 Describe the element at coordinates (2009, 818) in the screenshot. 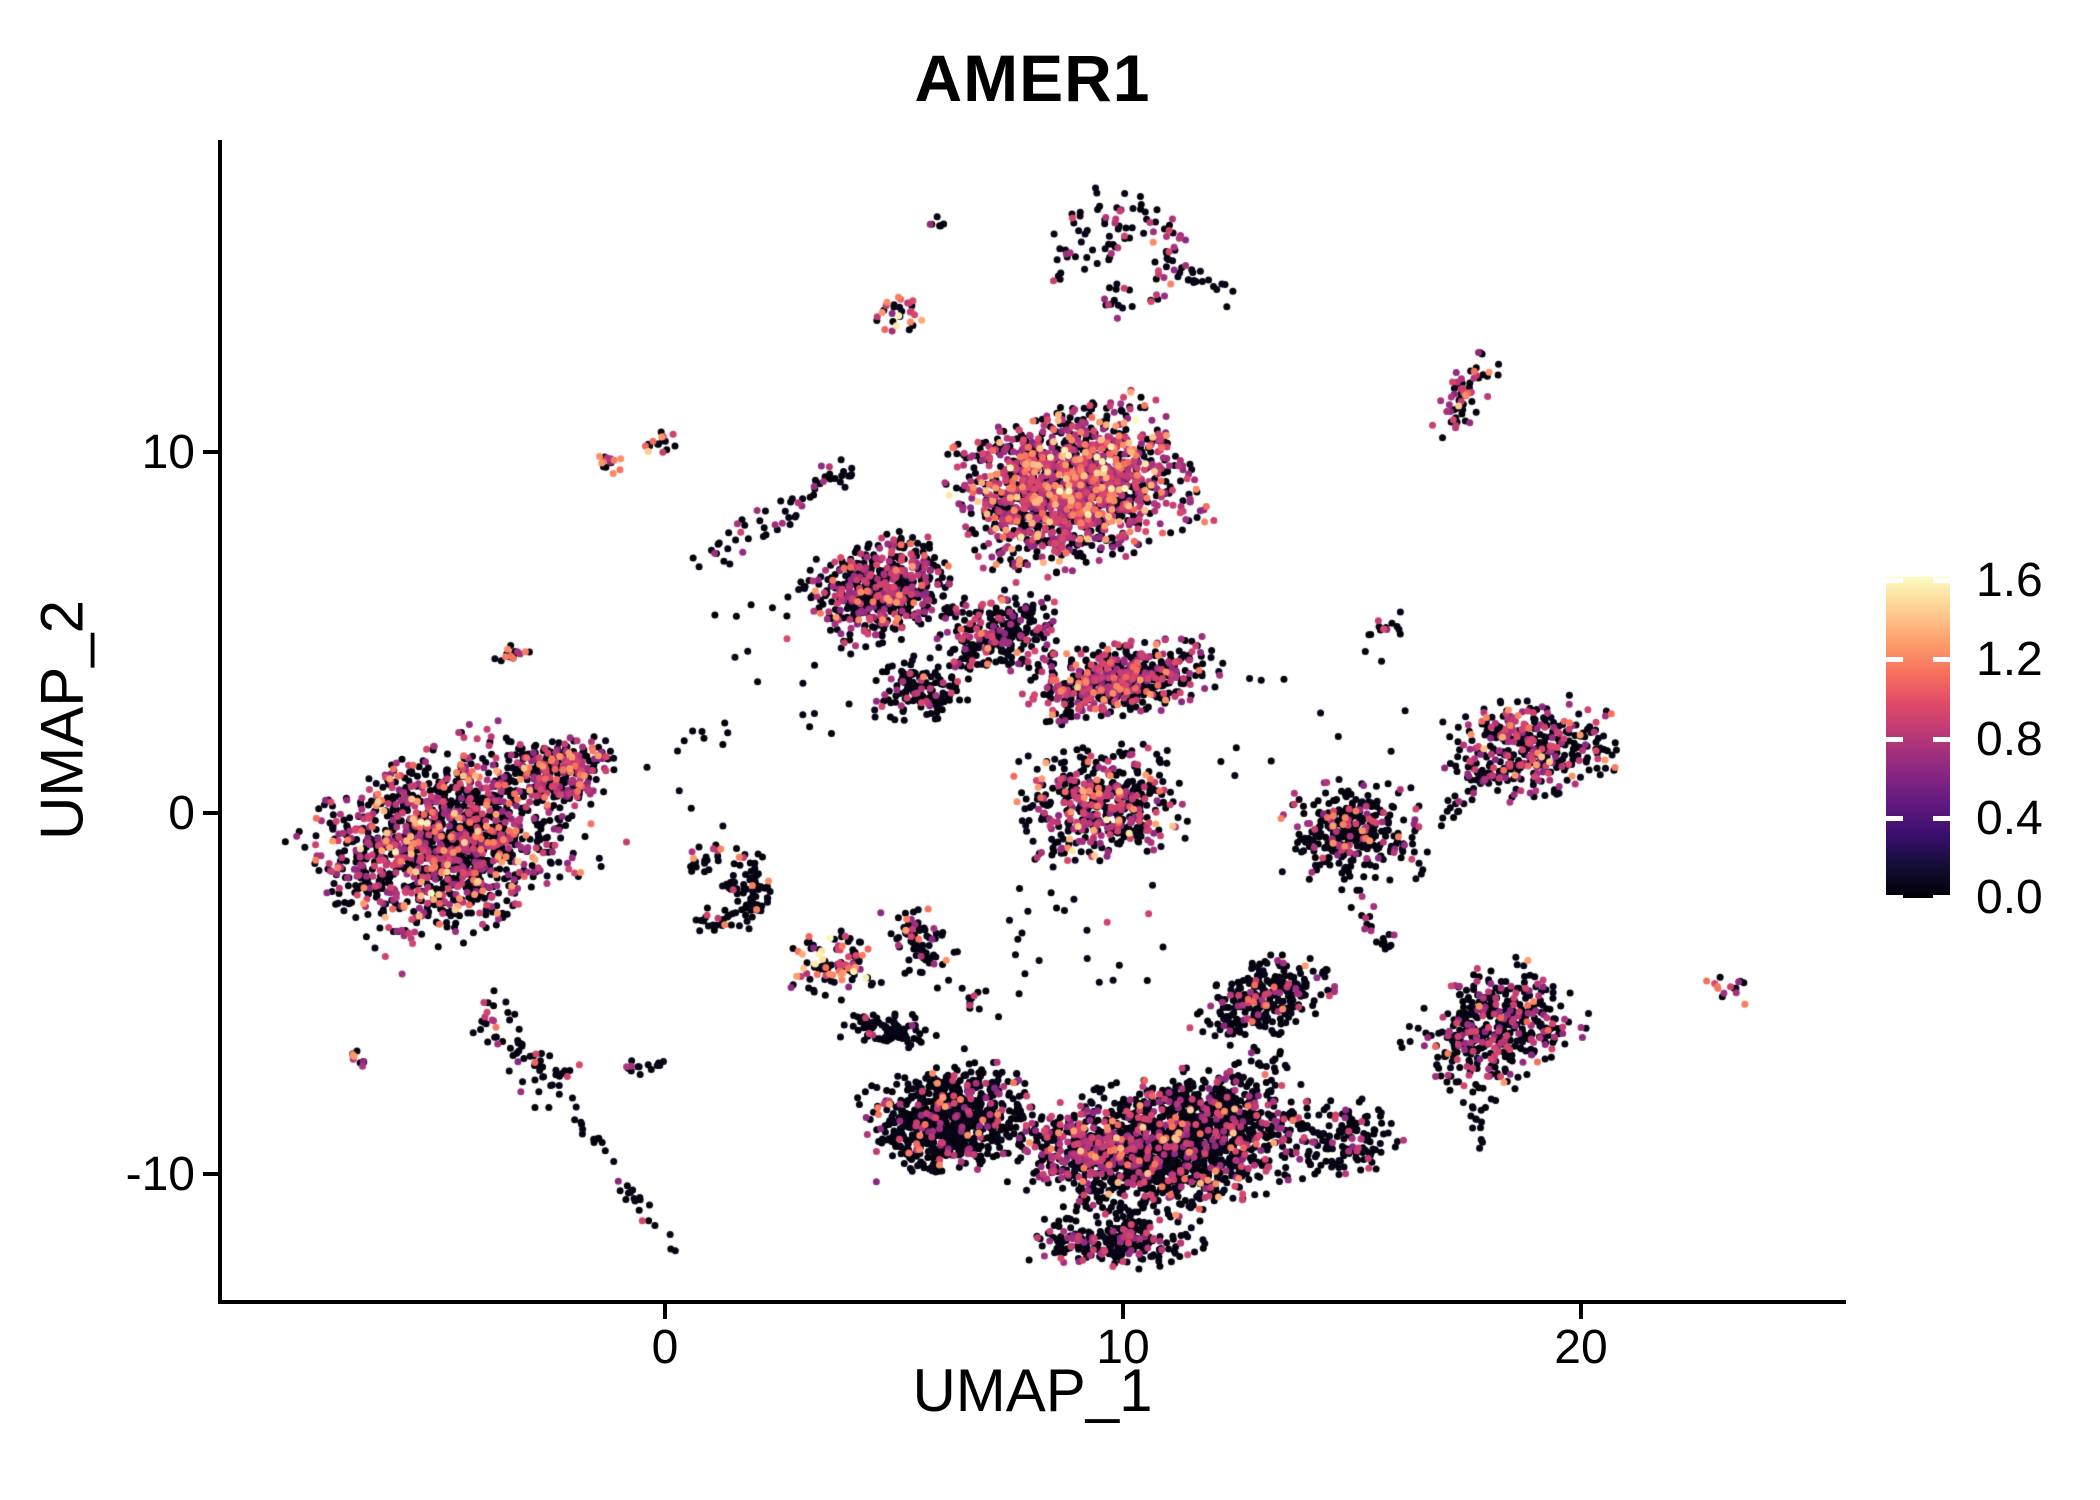

I see `colorbar-tick-label: 0.4` at that location.